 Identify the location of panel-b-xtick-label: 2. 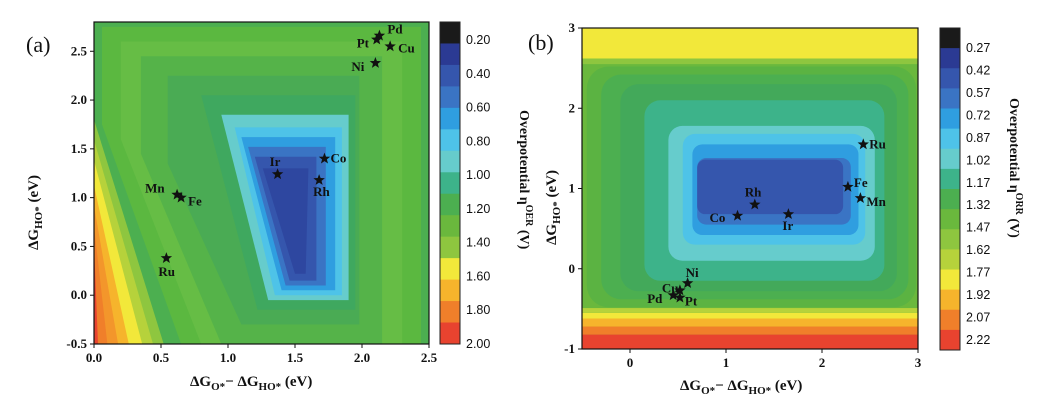
(822, 362).